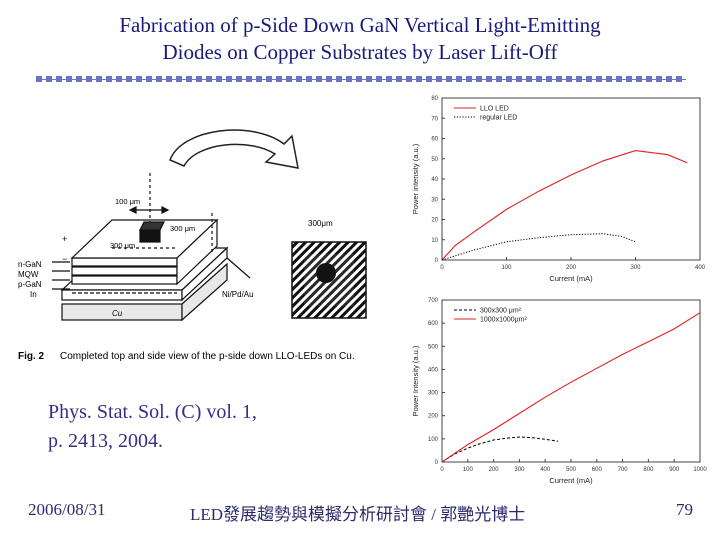  What do you see at coordinates (117, 313) in the screenshot?
I see `label-substrate: Cu` at bounding box center [117, 313].